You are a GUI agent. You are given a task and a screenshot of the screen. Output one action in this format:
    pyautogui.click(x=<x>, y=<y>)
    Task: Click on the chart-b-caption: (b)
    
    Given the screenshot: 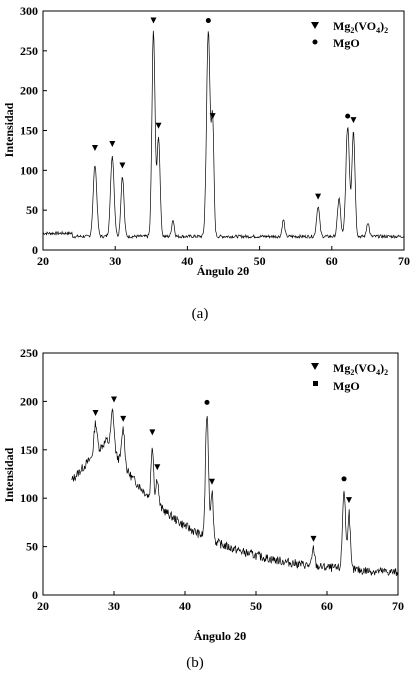 What is the action you would take?
    pyautogui.click(x=195, y=663)
    